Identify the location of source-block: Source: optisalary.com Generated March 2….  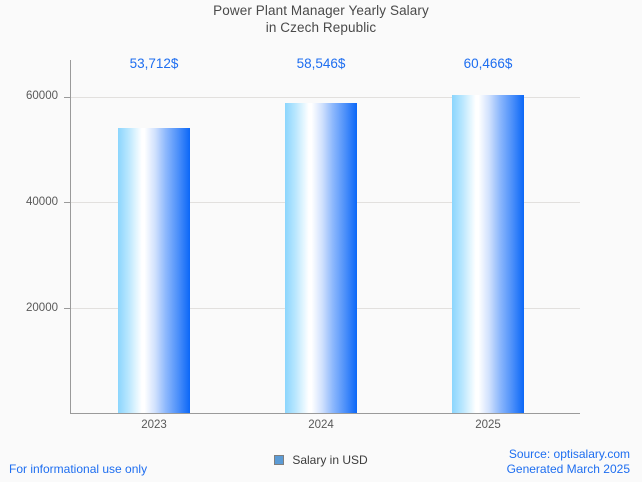
(568, 461).